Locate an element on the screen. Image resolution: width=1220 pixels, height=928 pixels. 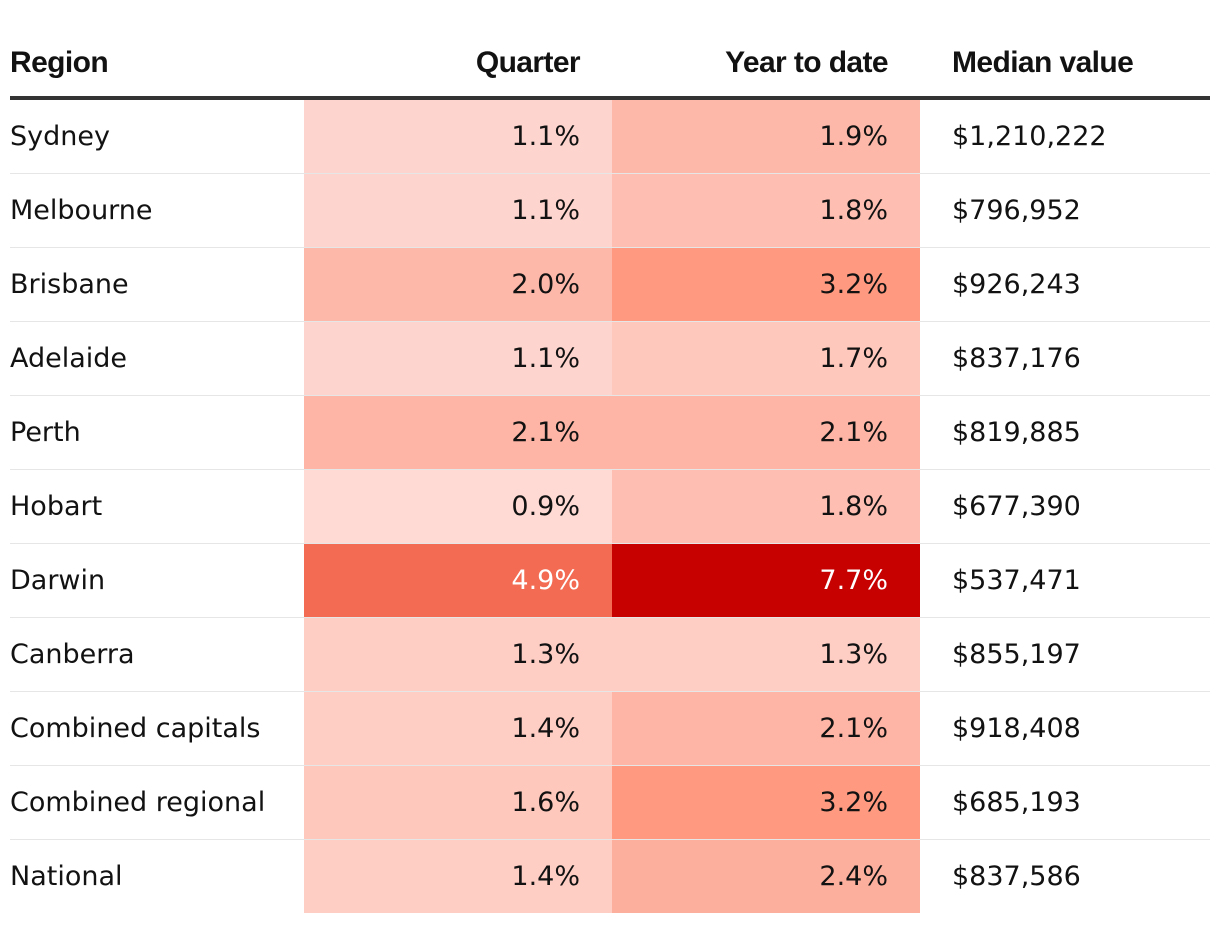
quarter-cell: 0.9% is located at coordinates (458, 506).